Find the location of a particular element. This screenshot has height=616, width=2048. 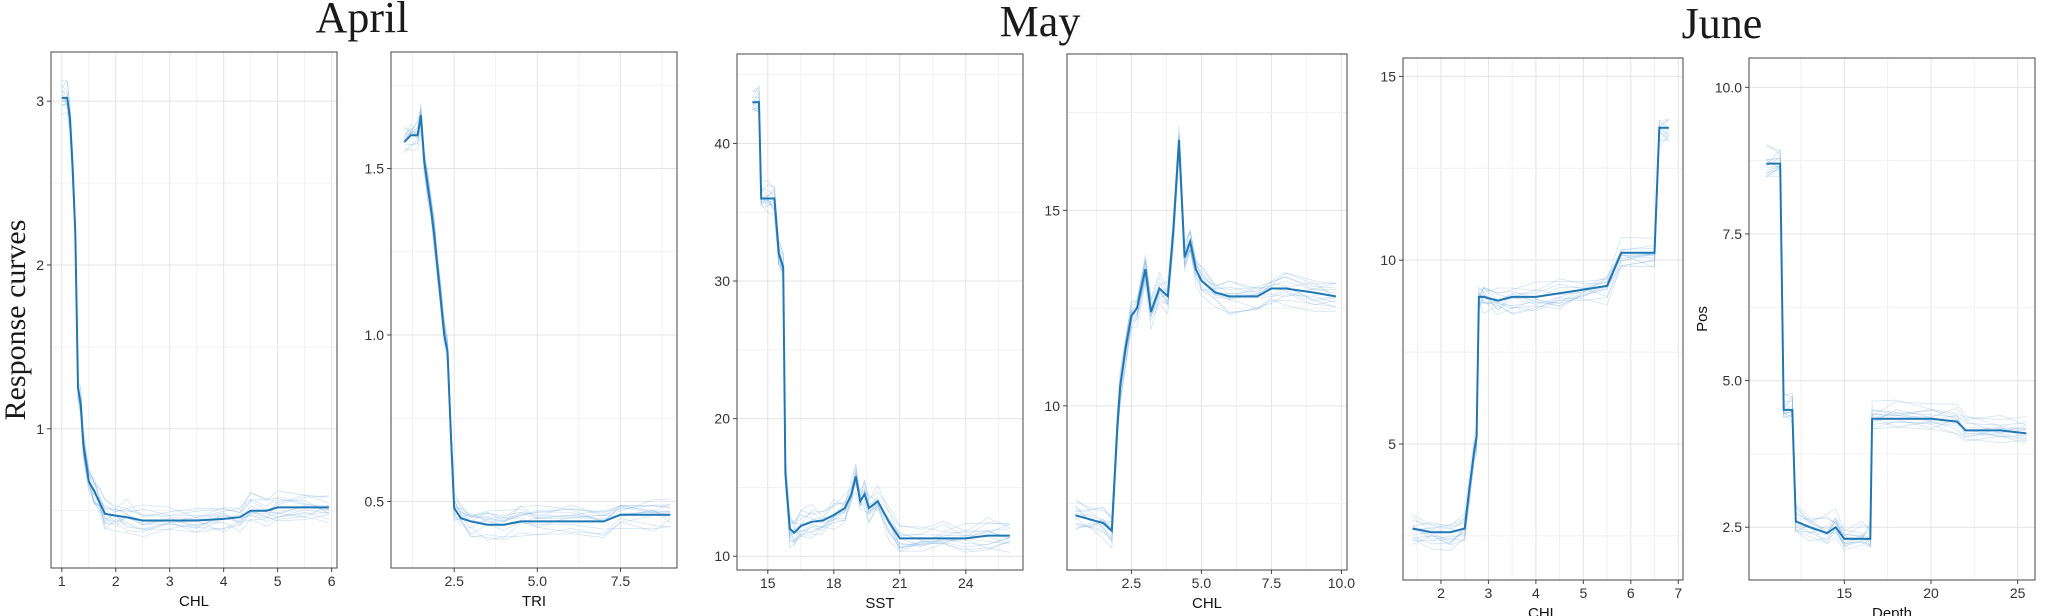

y-tick-label: 1.5 is located at coordinates (375, 169).